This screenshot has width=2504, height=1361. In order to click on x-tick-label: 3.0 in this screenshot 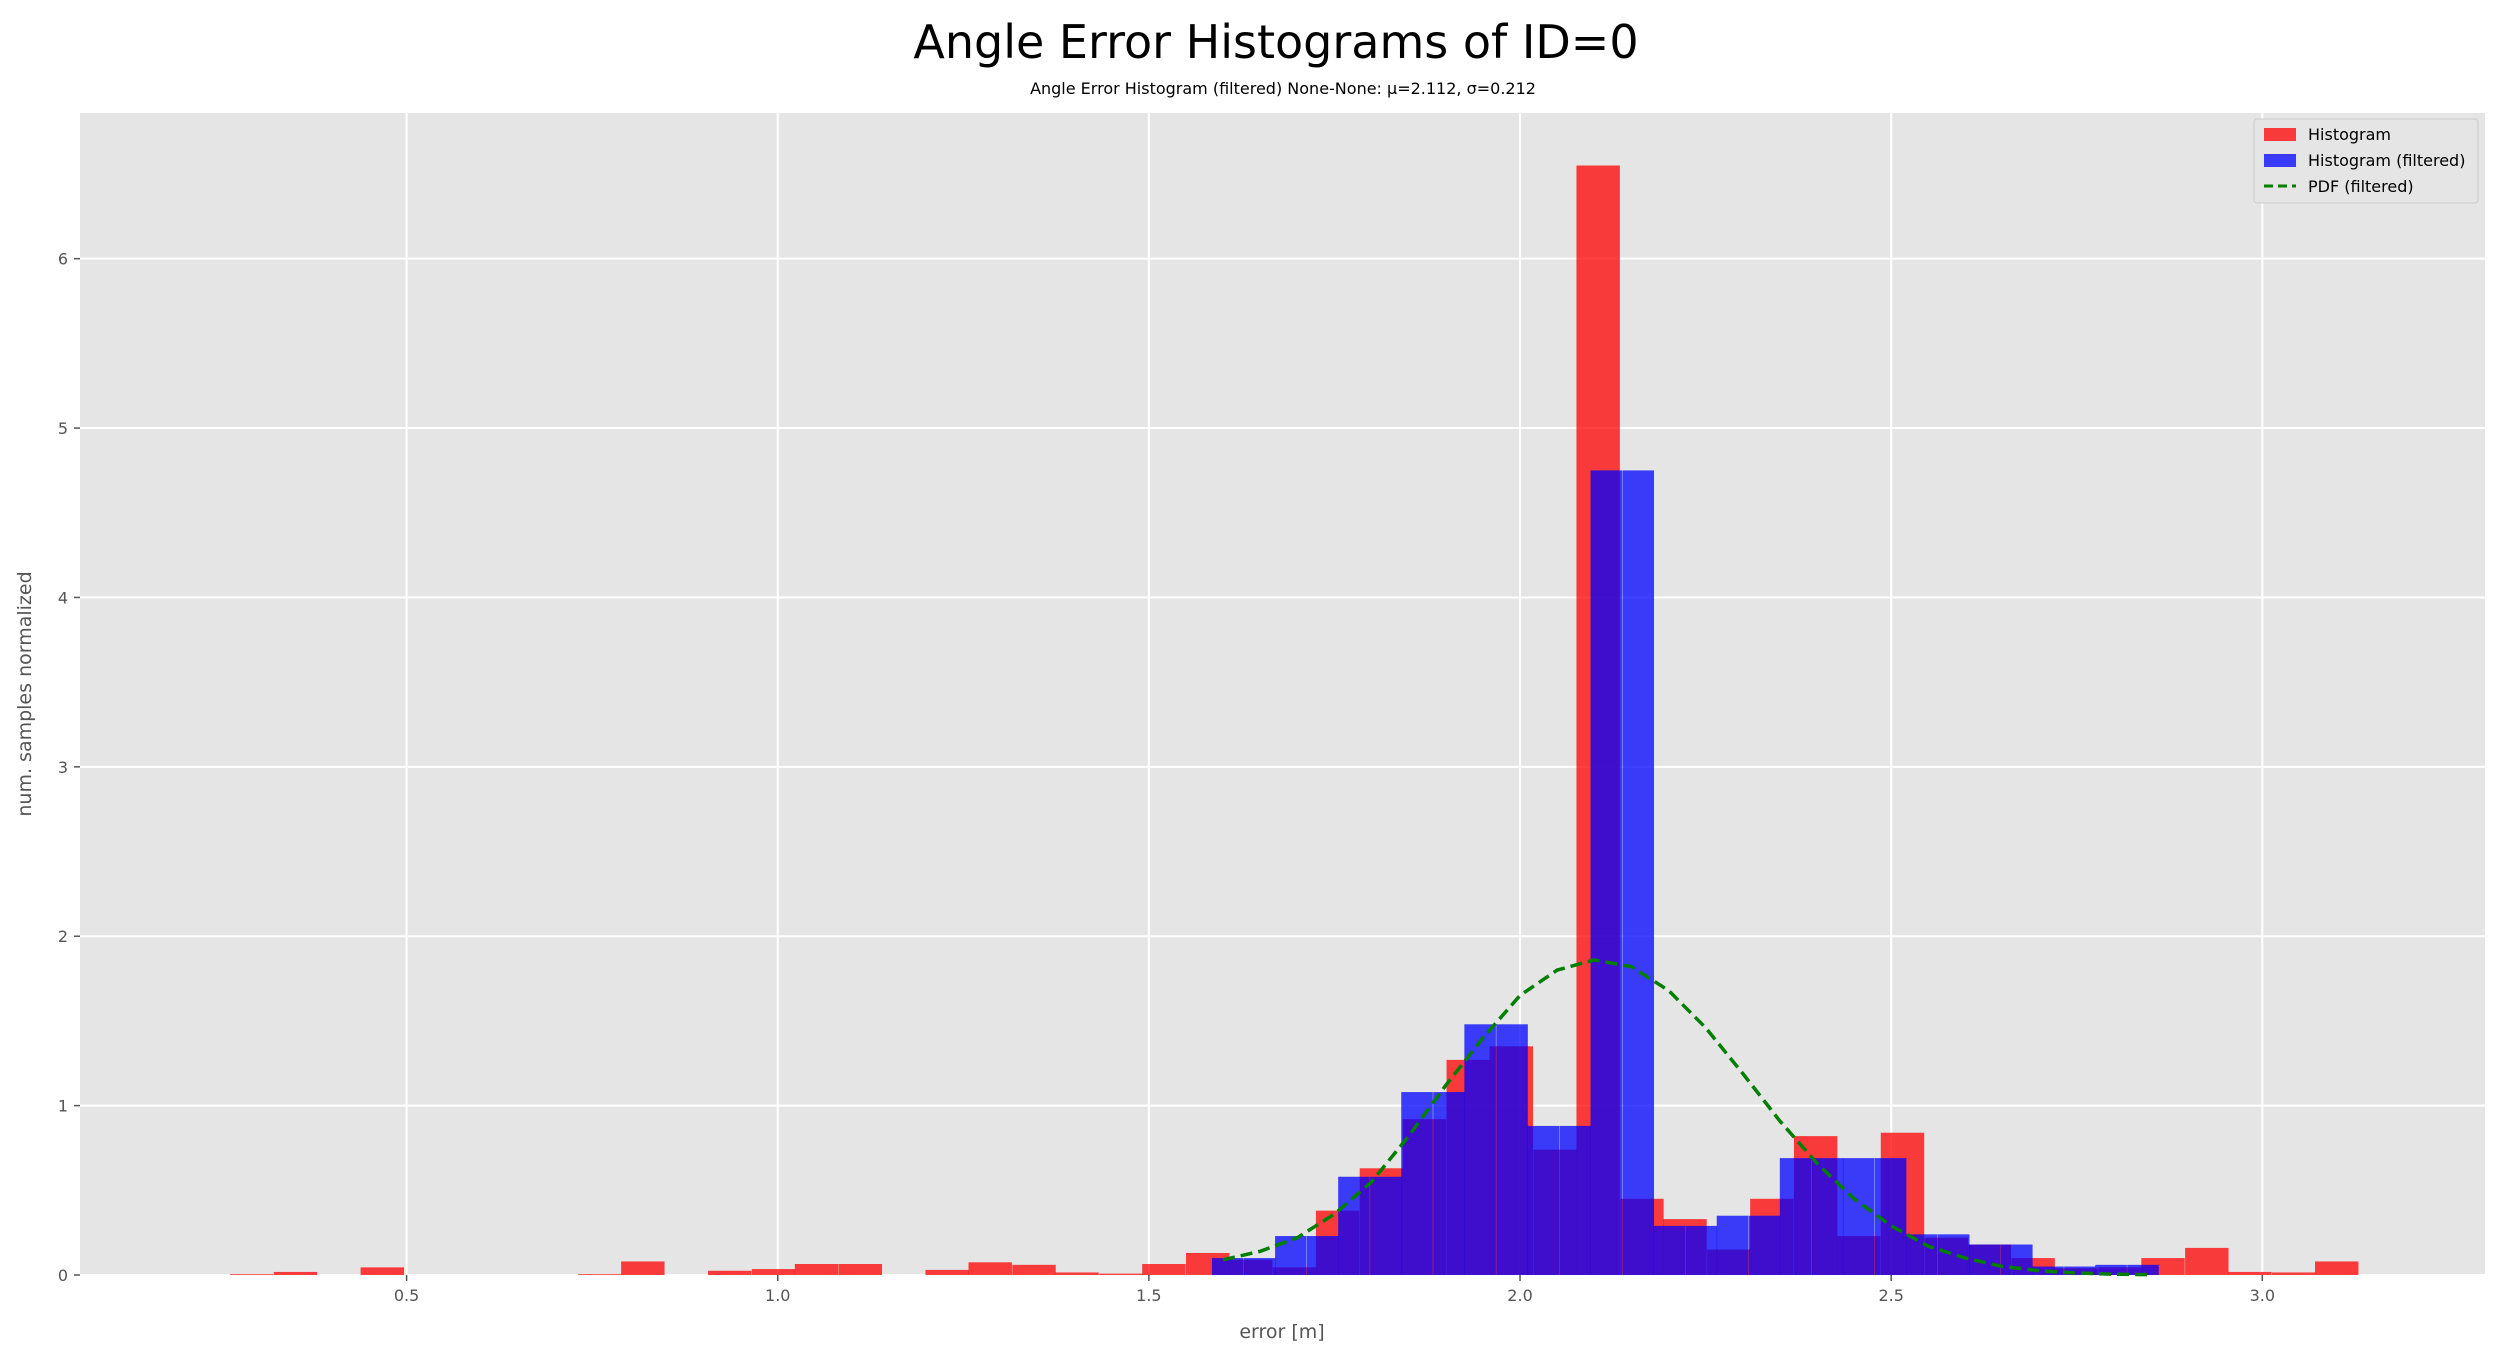, I will do `click(2262, 1295)`.